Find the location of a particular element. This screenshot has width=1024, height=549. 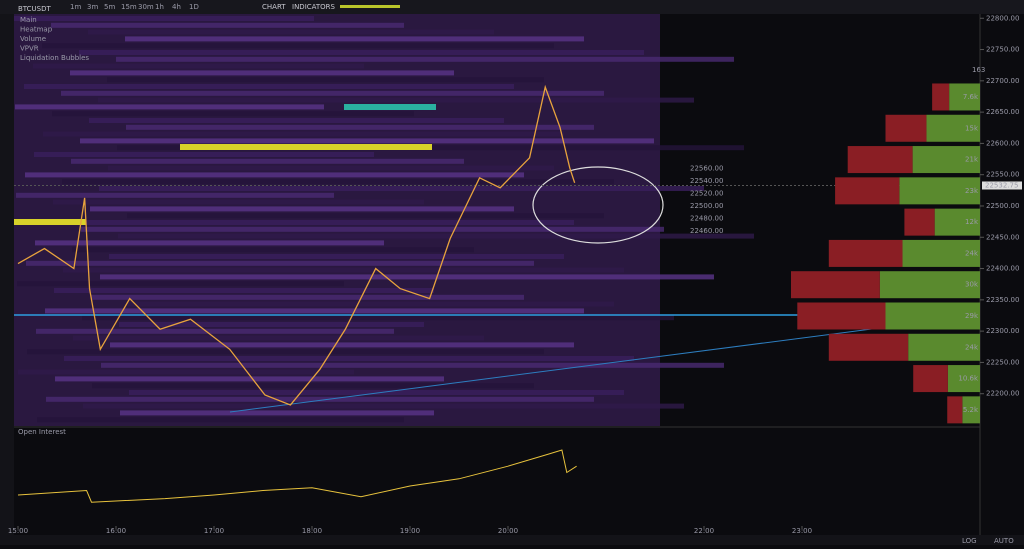

log-button: LOG is located at coordinates (969, 541).